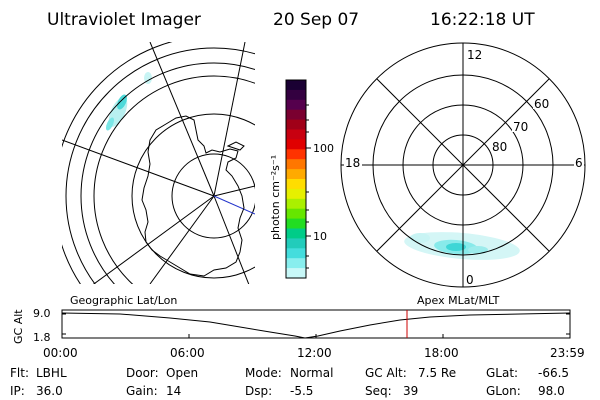 The width and height of the screenshot is (600, 400). I want to click on coastline, so click(193, 196).